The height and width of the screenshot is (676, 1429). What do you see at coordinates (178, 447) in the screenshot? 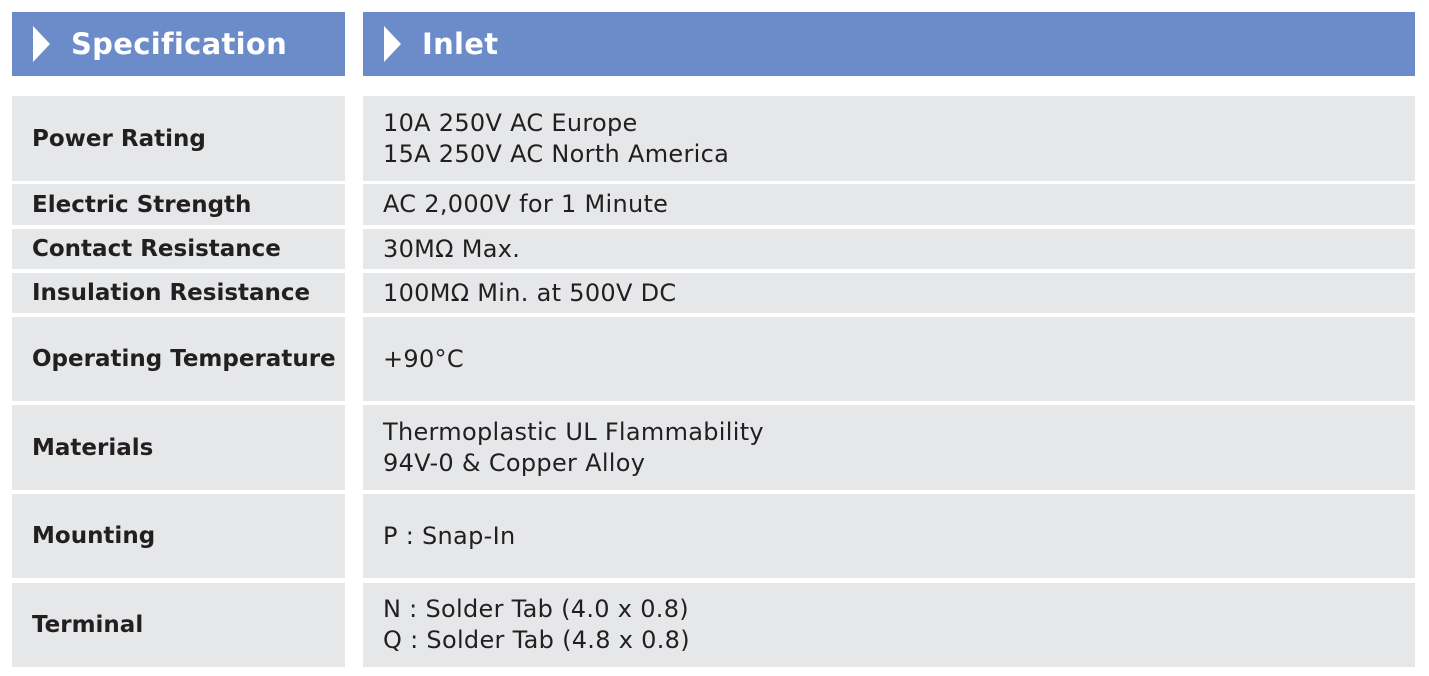
I see `spec-label-cell: Materials` at bounding box center [178, 447].